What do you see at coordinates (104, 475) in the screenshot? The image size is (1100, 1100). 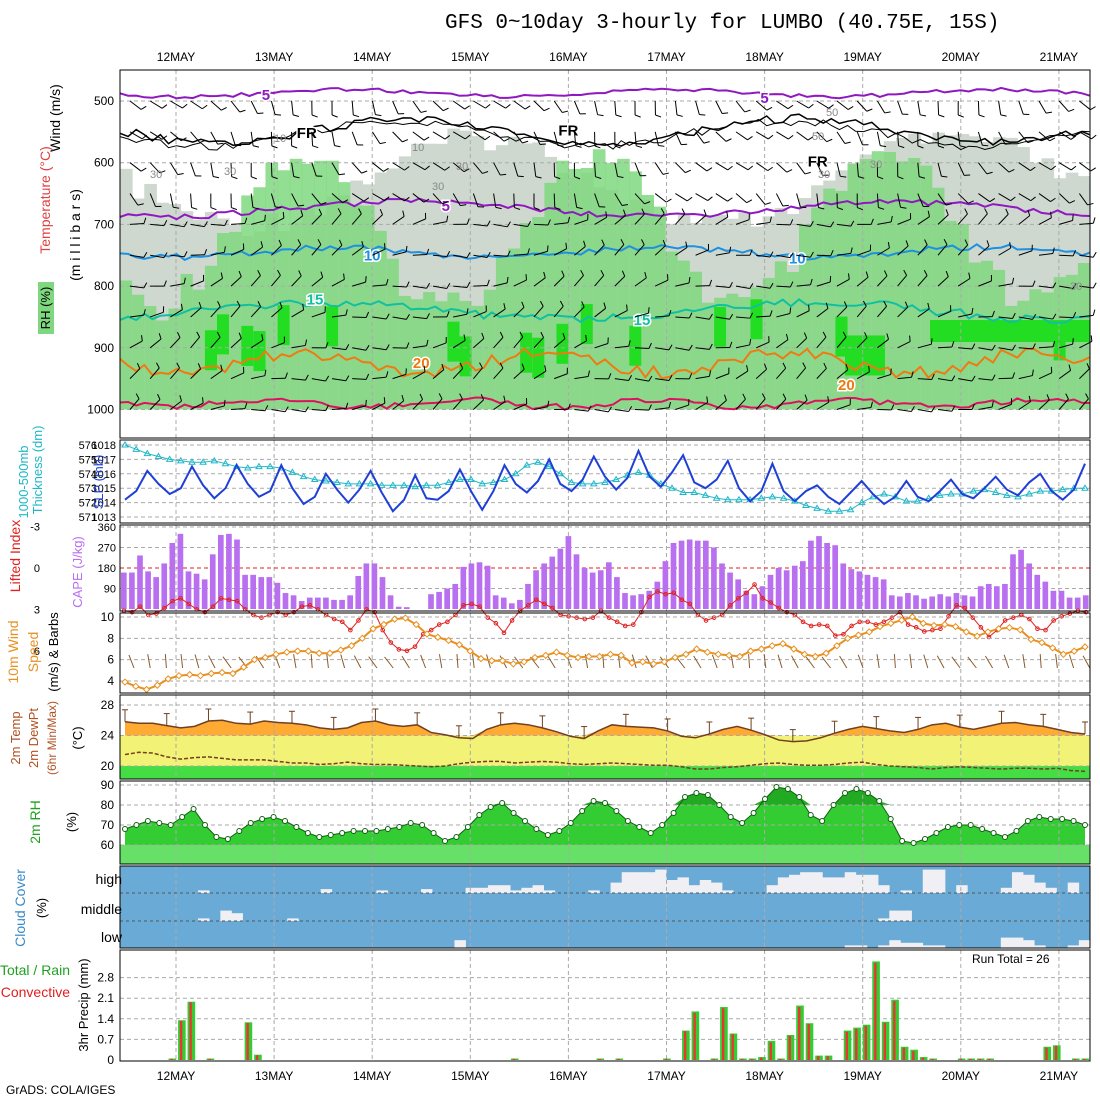 I see `slp-tick: 1016` at bounding box center [104, 475].